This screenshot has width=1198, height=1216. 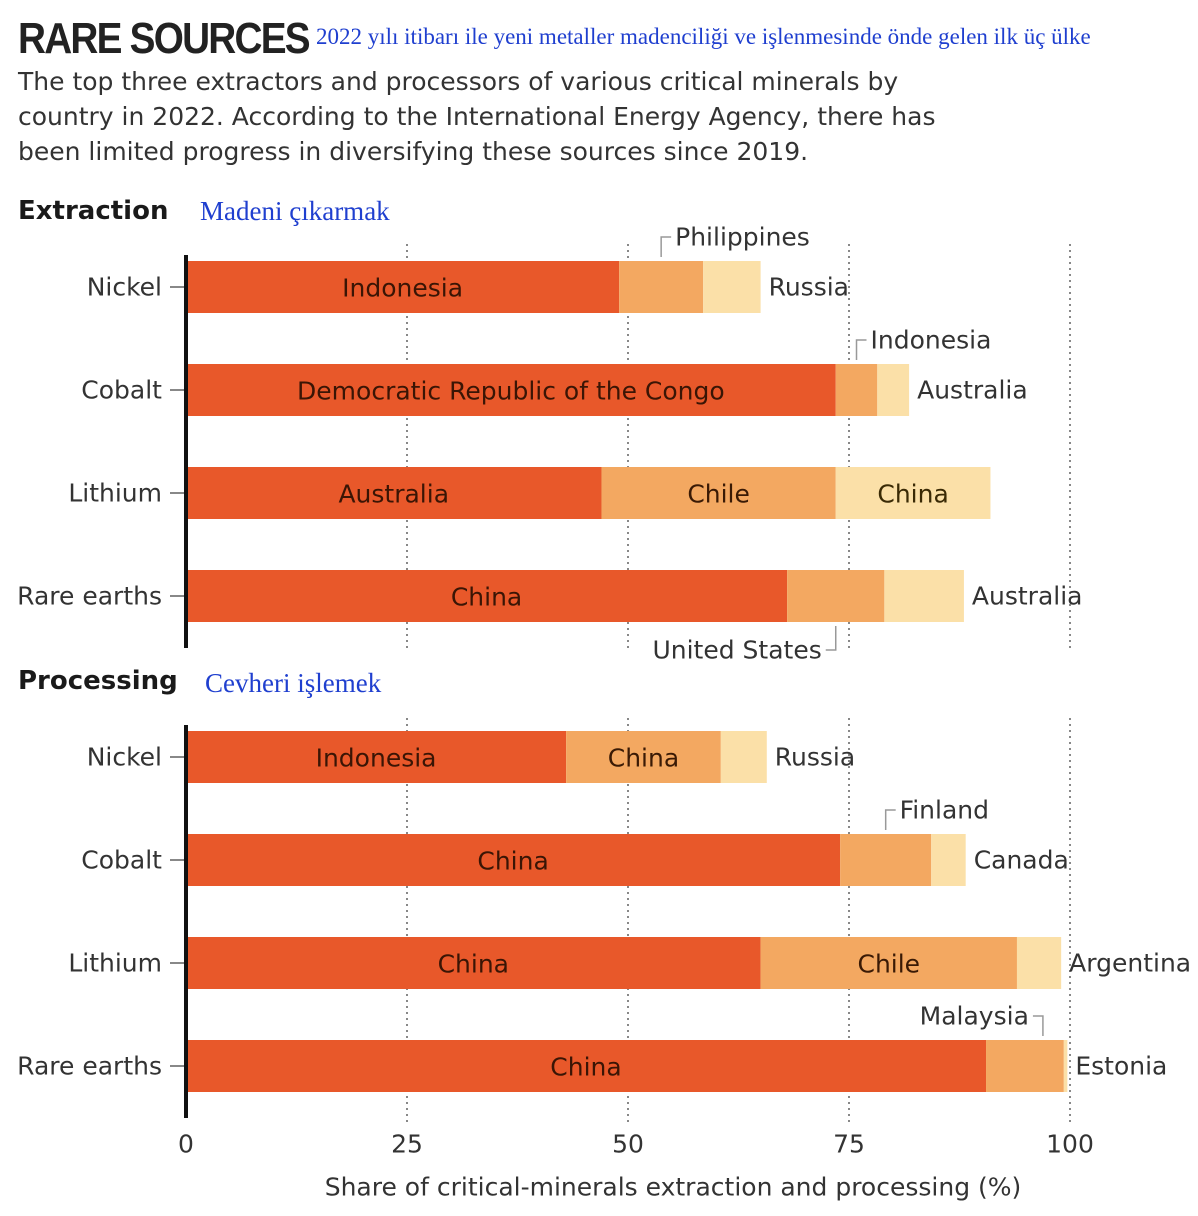 I want to click on processing-bar-cobalt-canada, so click(x=948, y=860).